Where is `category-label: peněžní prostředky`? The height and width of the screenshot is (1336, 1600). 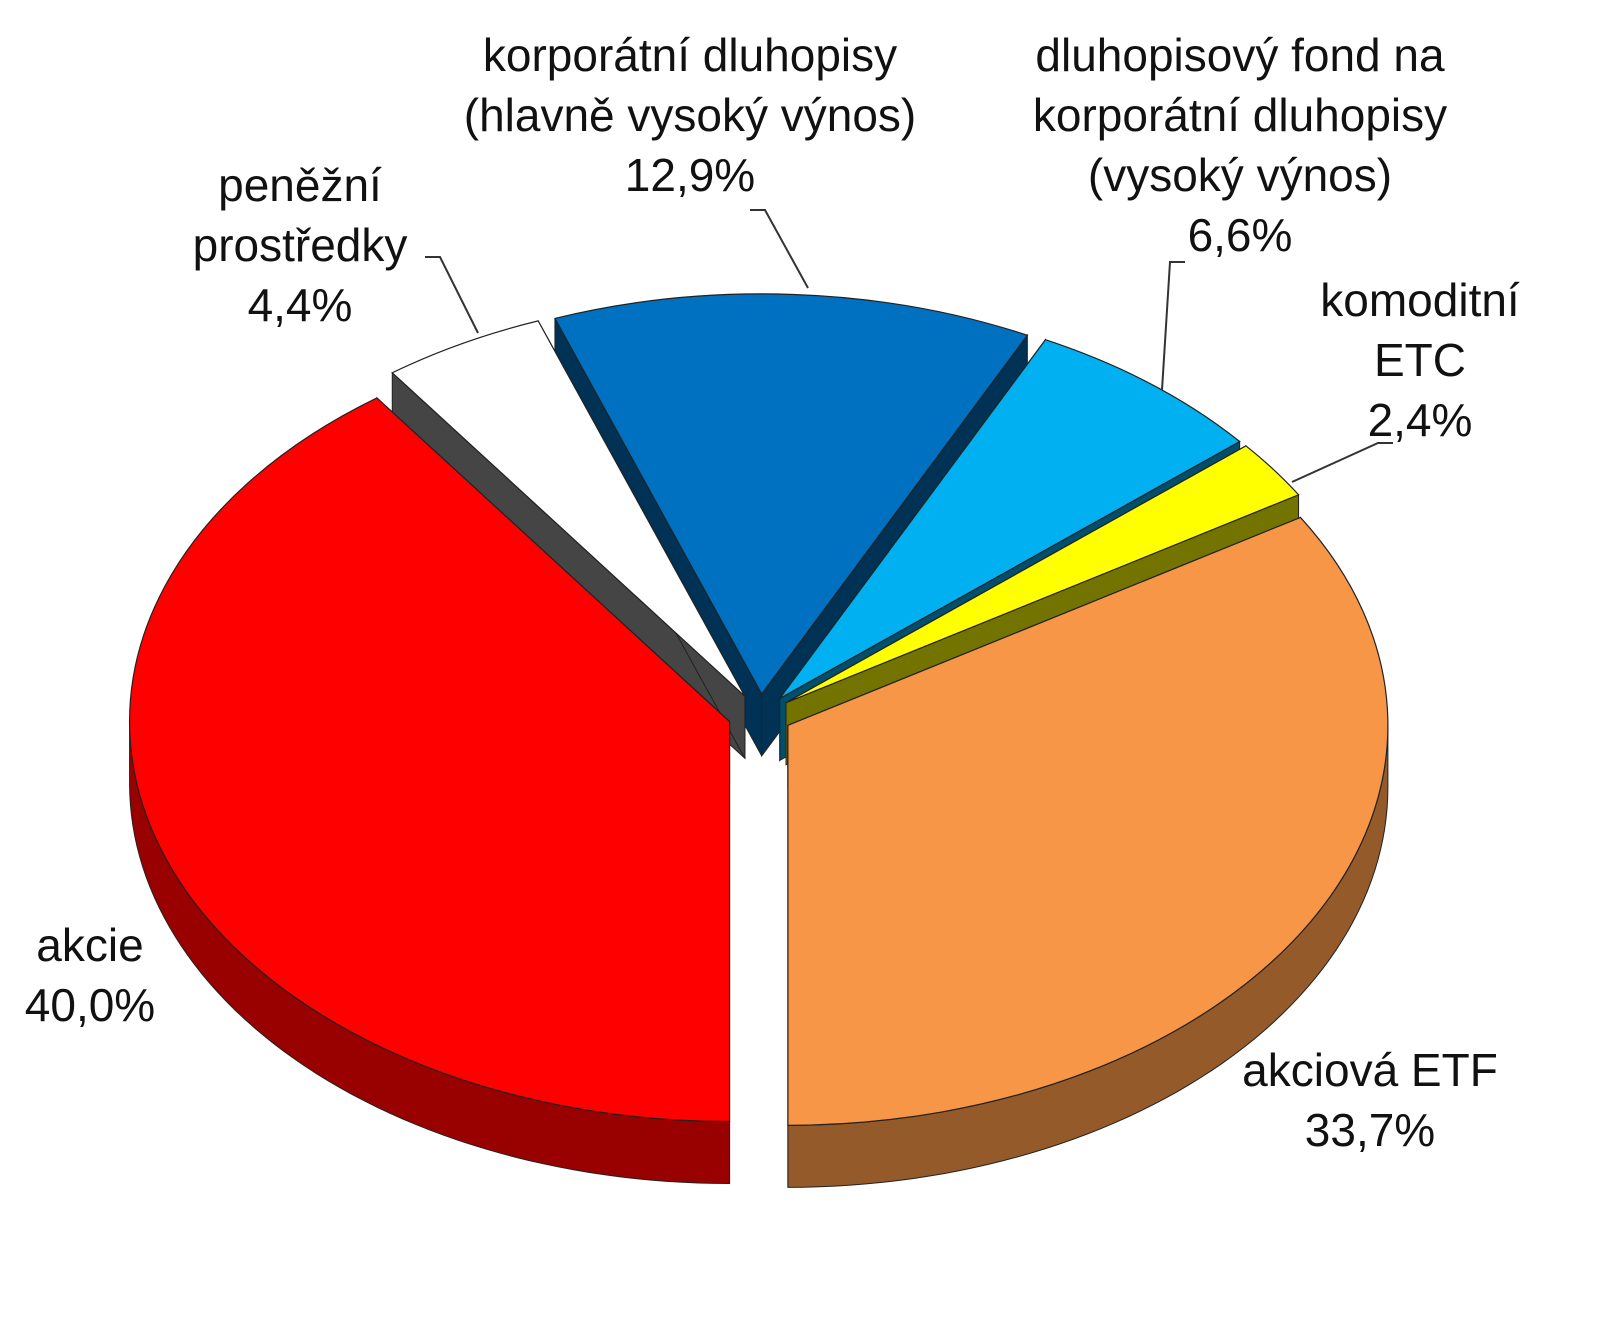
category-label: peněžní prostředky is located at coordinates (300, 215).